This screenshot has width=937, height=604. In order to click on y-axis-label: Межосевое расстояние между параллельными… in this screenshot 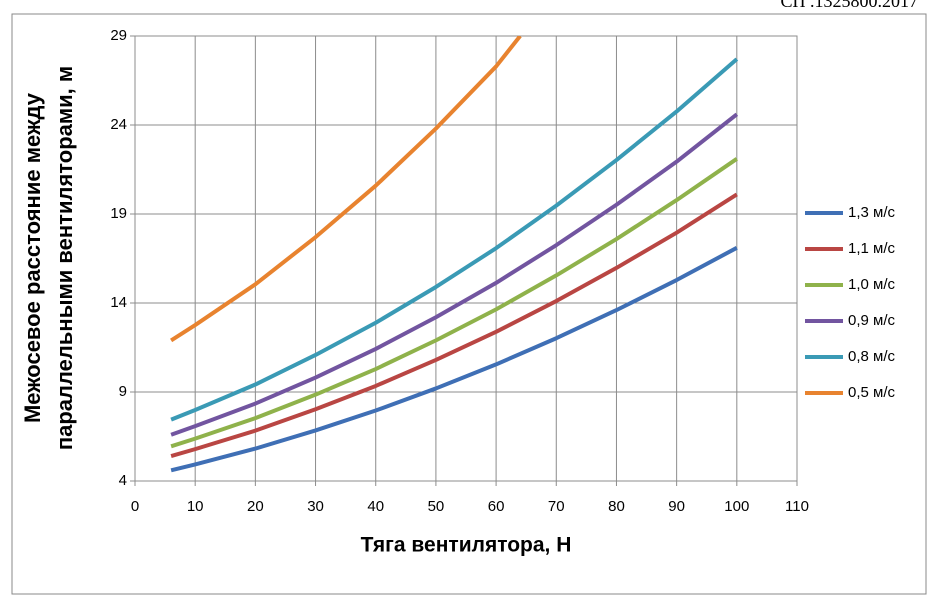, I will do `click(48, 258)`.